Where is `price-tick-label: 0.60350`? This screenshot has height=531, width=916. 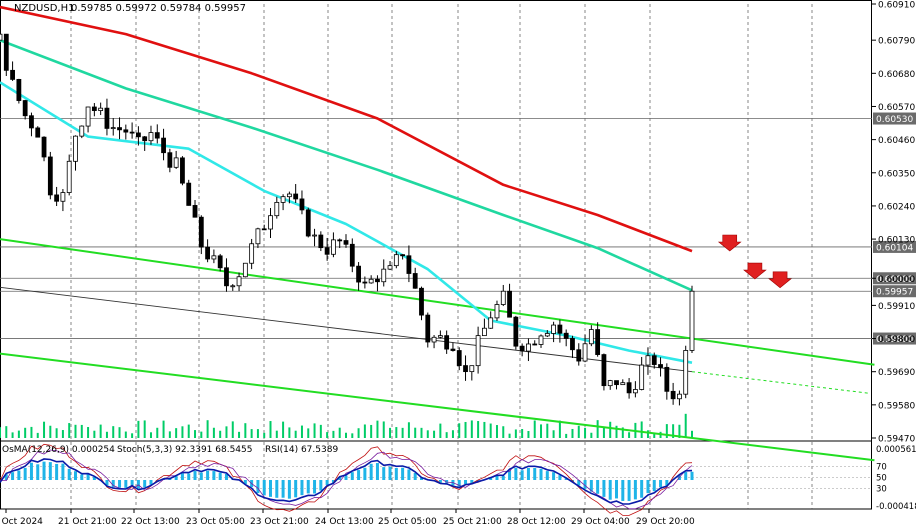
price-tick-label: 0.60350 is located at coordinates (896, 174).